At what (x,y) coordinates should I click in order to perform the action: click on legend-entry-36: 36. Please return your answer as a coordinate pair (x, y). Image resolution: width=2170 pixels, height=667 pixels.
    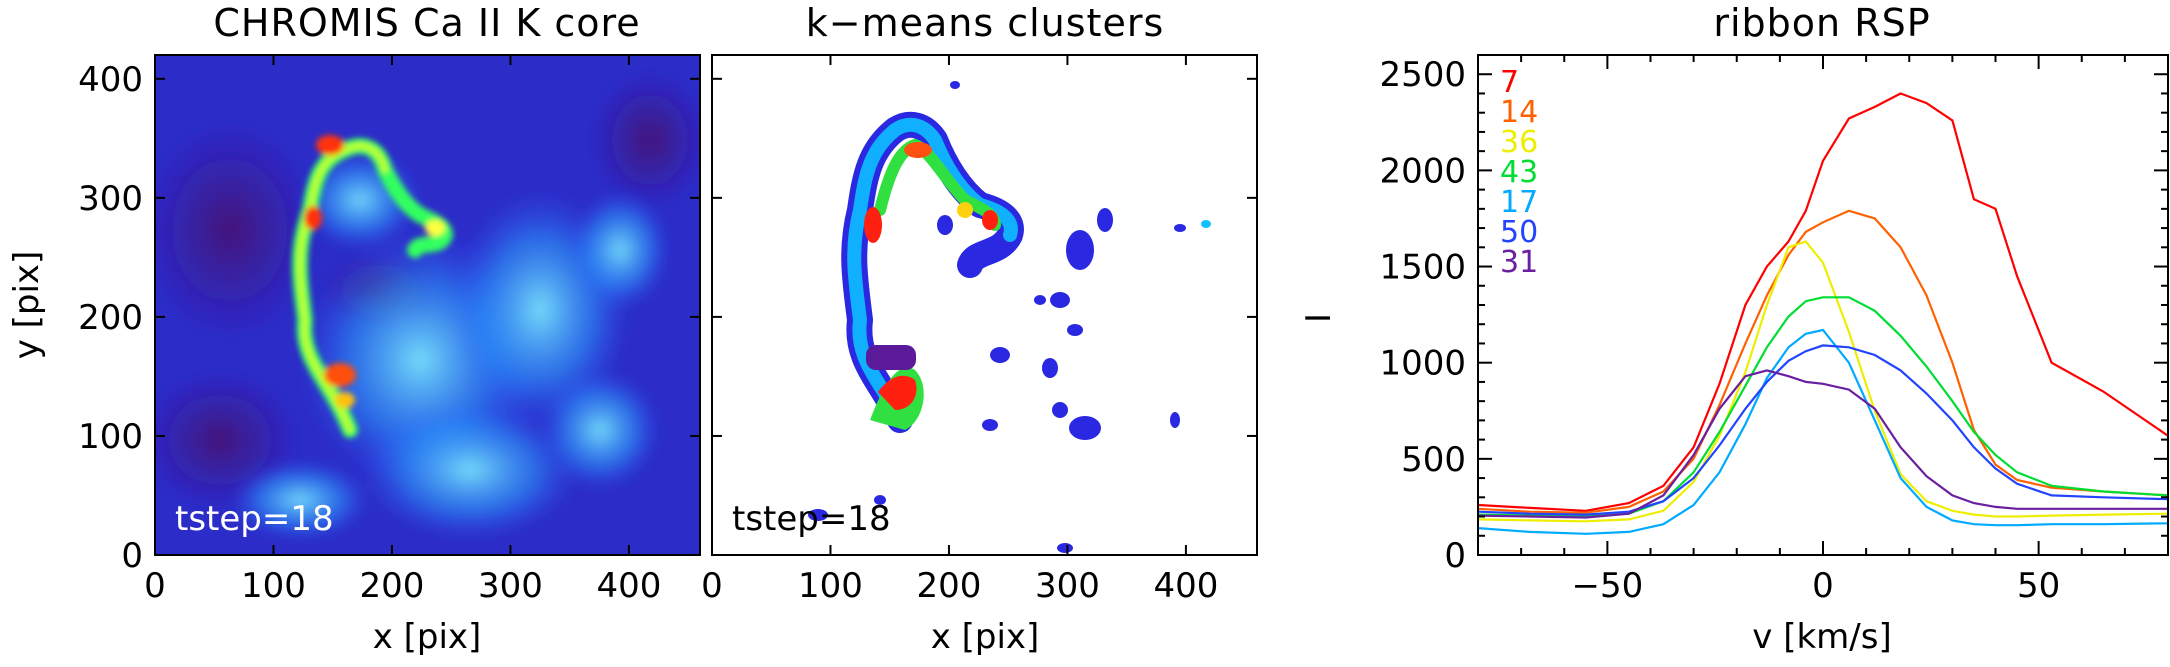
    Looking at the image, I should click on (1519, 142).